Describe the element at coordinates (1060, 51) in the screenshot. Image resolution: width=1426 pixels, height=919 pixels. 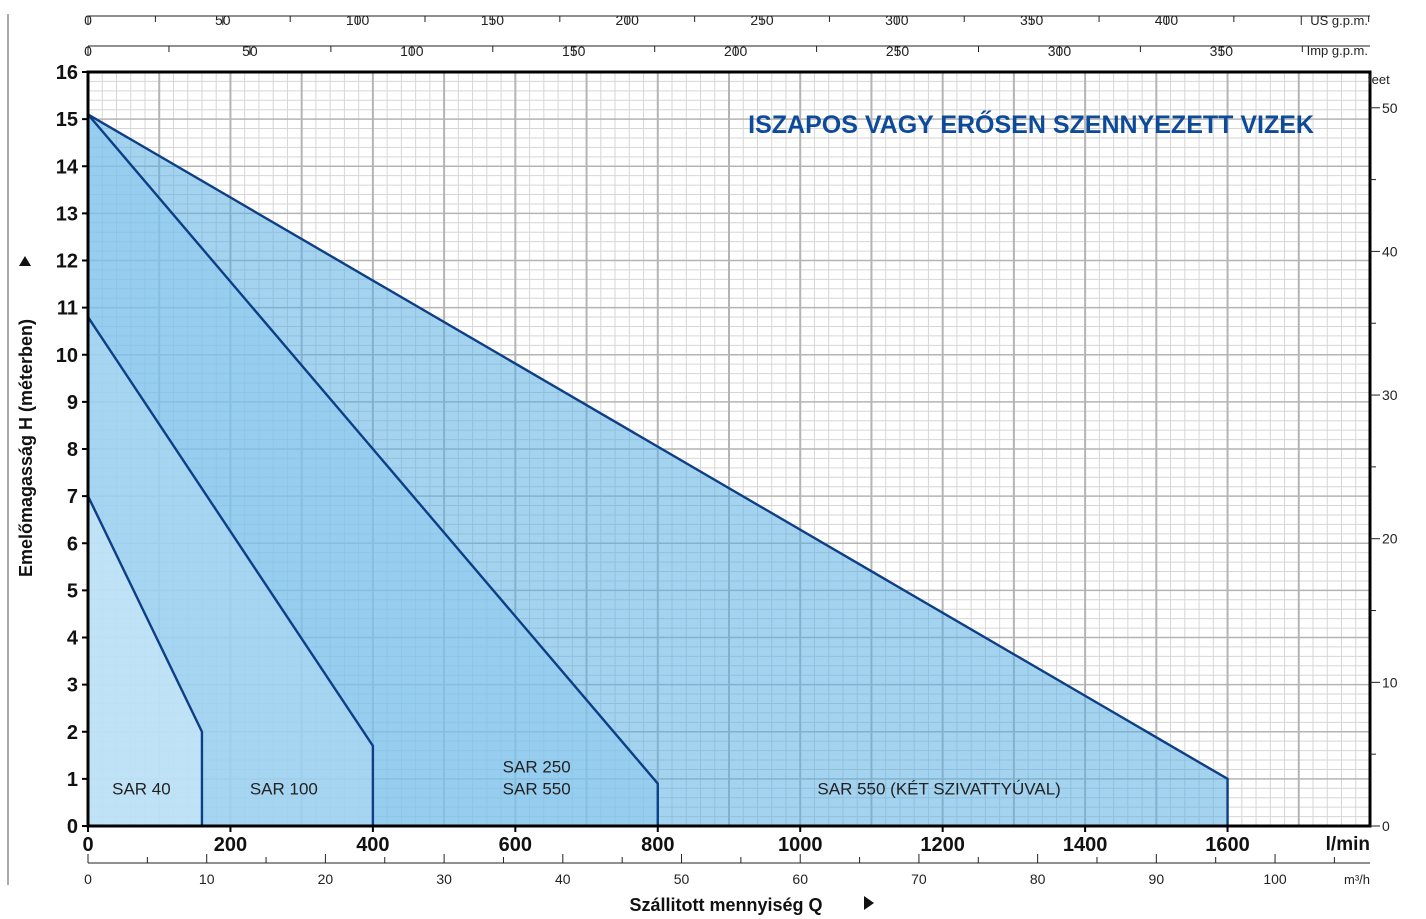
I see `imp-gpm-tick-label: 300` at that location.